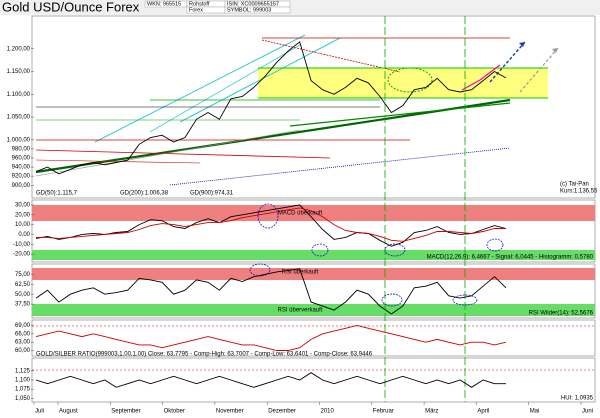 The width and height of the screenshot is (600, 418). I want to click on annotation: GD(50):1.115,7, so click(57, 194).